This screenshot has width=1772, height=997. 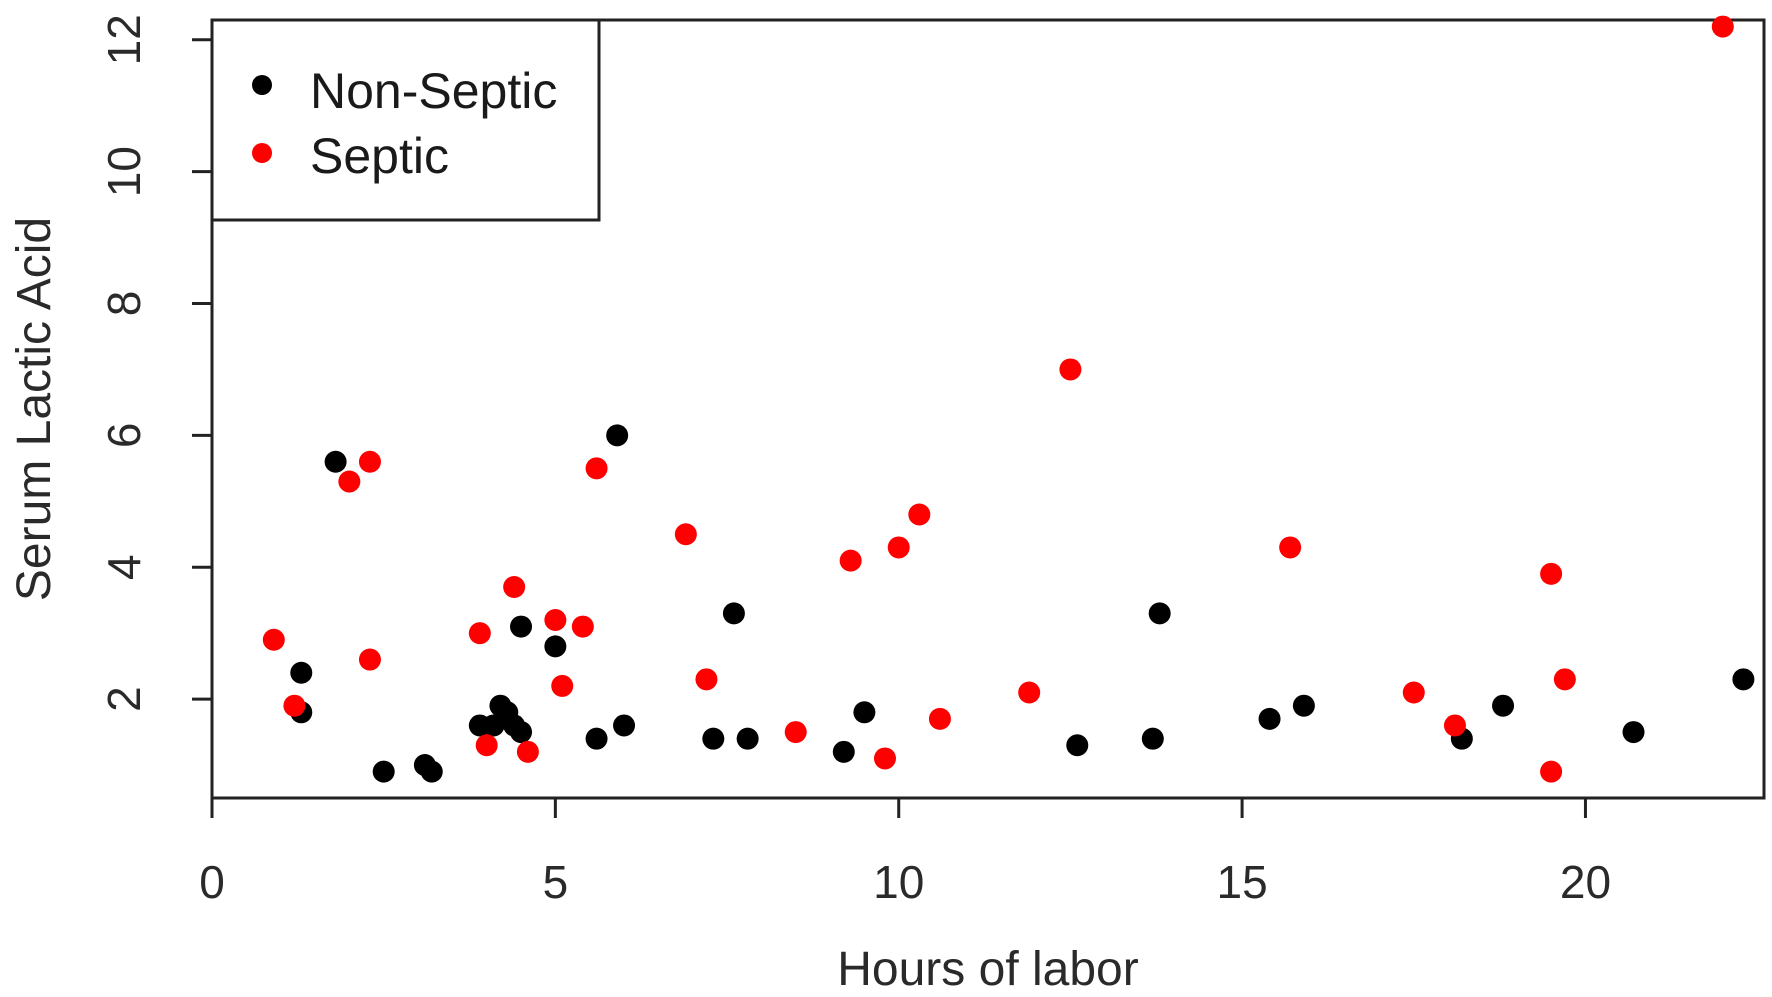 I want to click on x-tick-label: 5, so click(x=556, y=882).